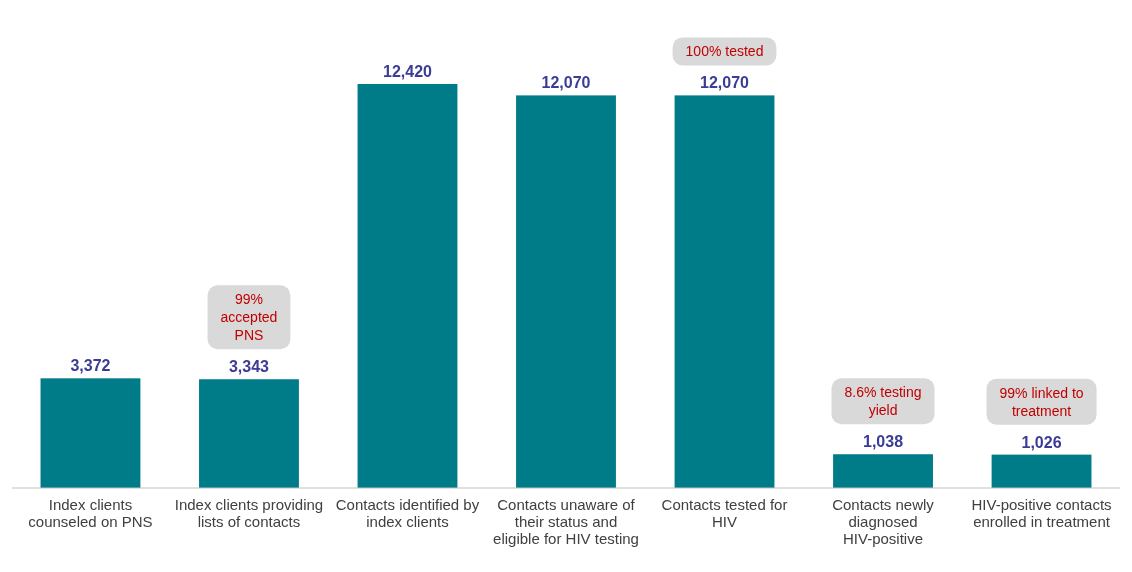 The height and width of the screenshot is (572, 1132). Describe the element at coordinates (883, 521) in the screenshot. I see `x-tick-label: Contacts newly diagnosed HIV-positive` at that location.